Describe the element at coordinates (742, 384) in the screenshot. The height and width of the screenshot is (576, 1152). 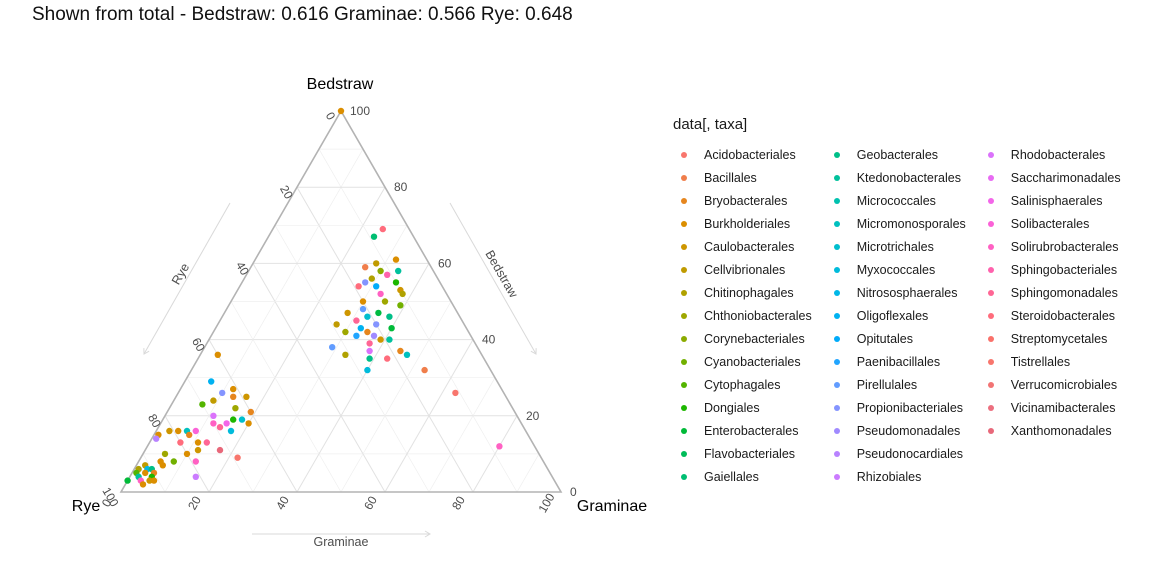
I see `legend-label: Cytophagales` at that location.